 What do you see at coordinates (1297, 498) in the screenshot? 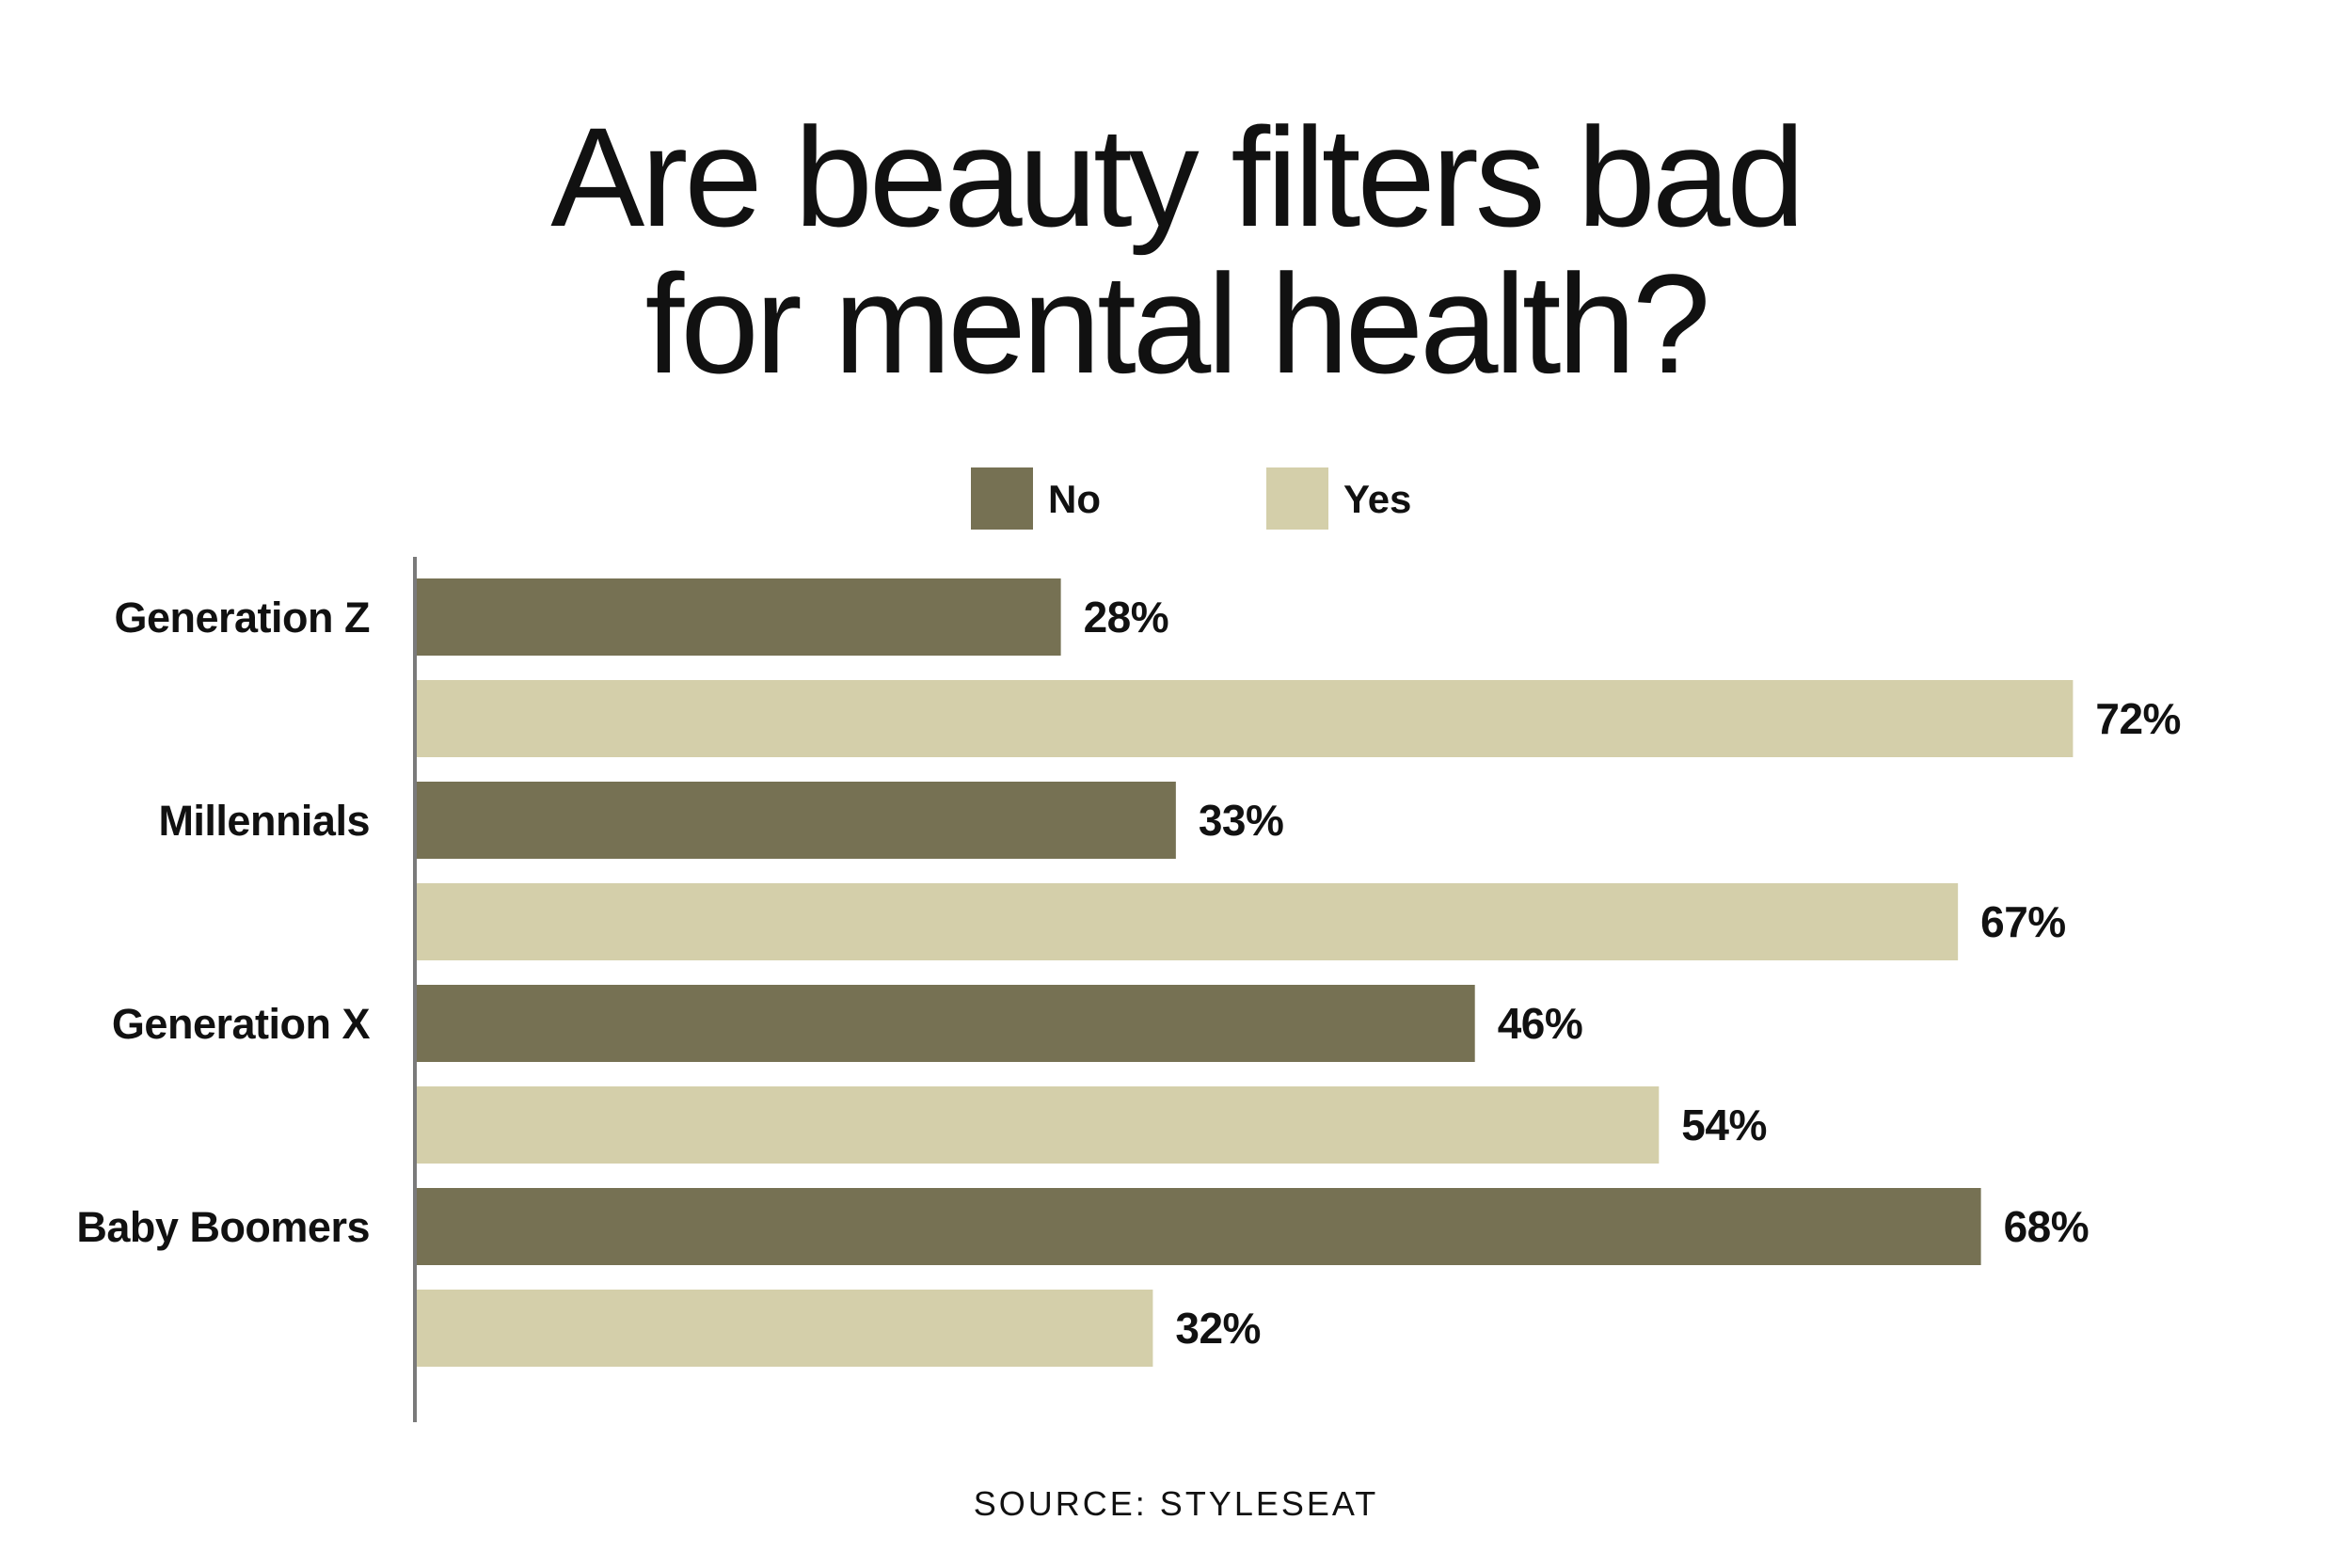
I see `legend-swatch-yes` at bounding box center [1297, 498].